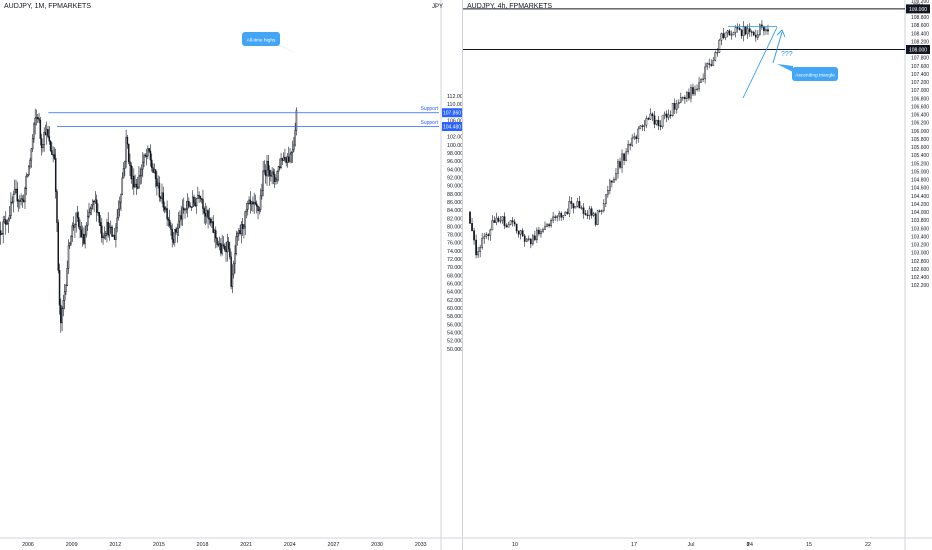 The width and height of the screenshot is (932, 550). What do you see at coordinates (815, 74) in the screenshot?
I see `ascending-triangle-callout` at bounding box center [815, 74].